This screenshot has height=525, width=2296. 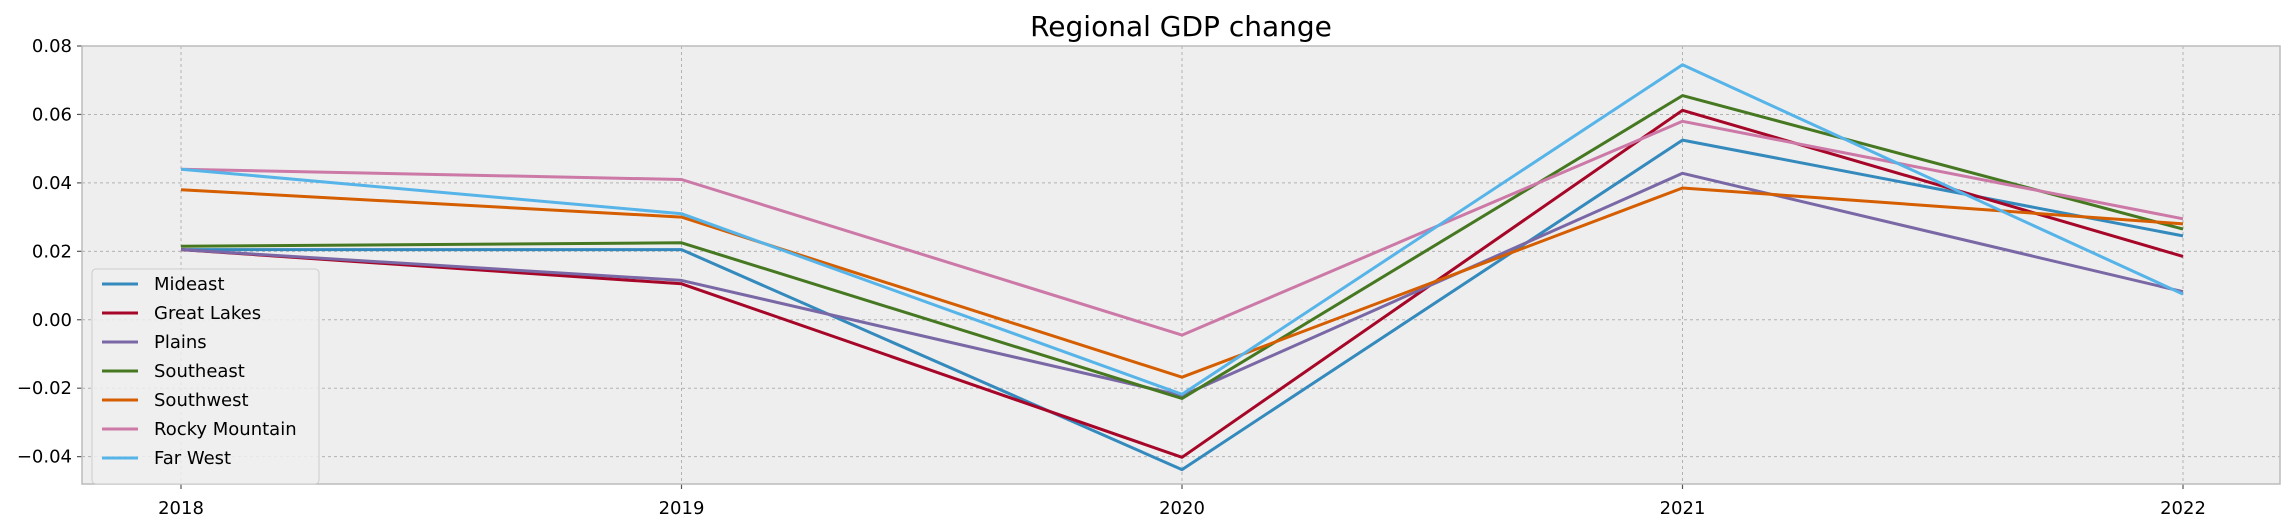 I want to click on x-tick-label: 2020, so click(x=1182, y=508).